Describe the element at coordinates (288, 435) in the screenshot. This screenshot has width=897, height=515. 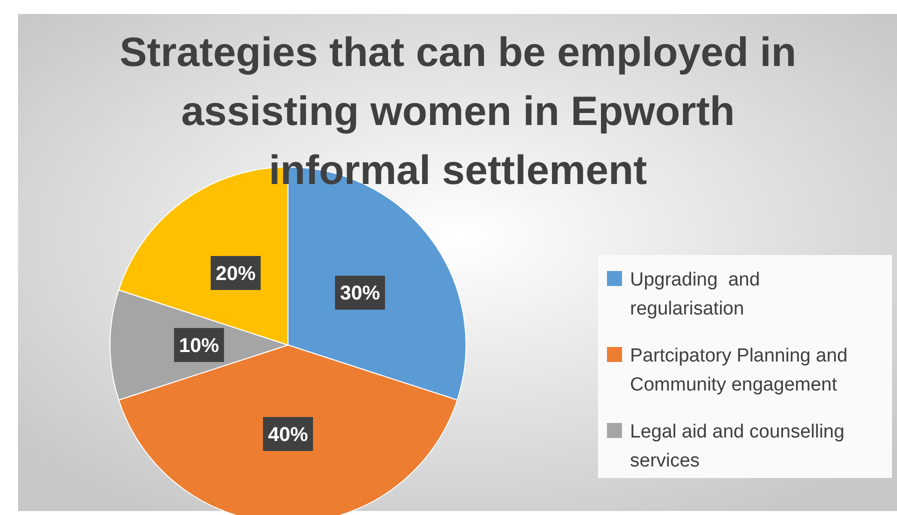
I see `data-label: 40%` at that location.